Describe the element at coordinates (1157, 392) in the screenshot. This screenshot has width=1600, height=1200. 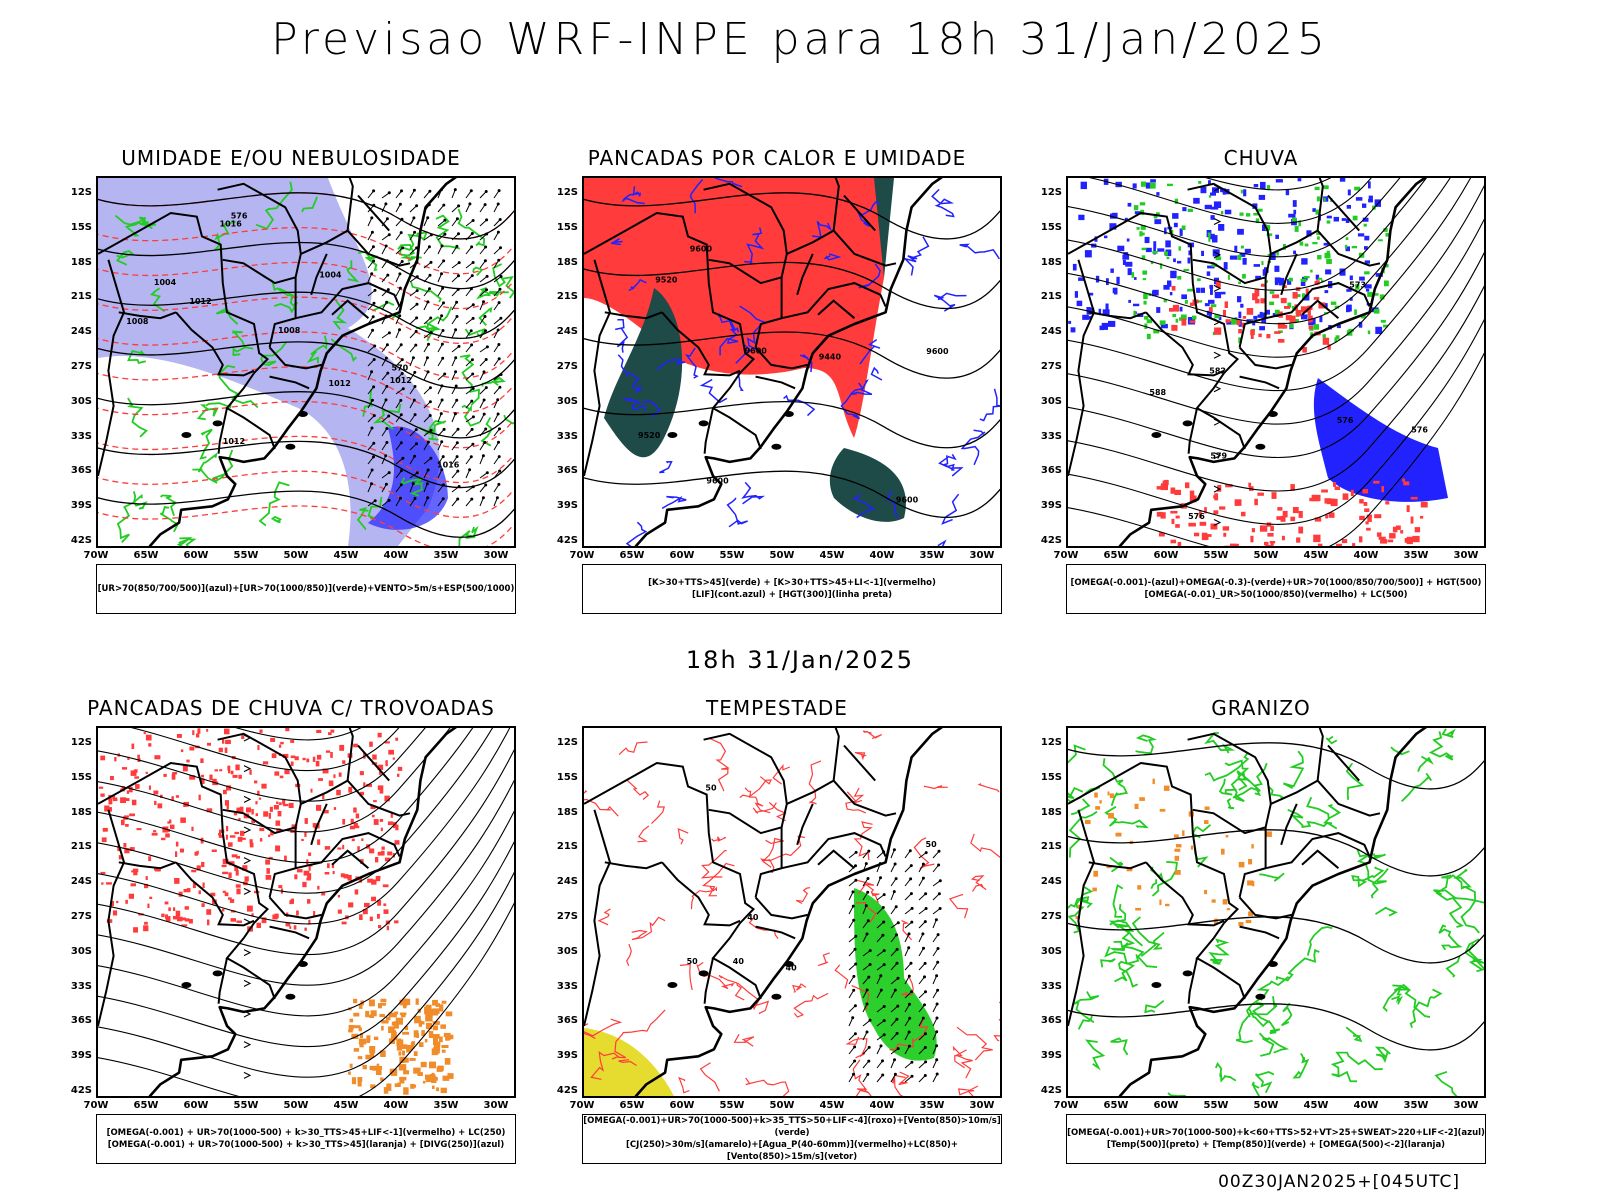
I see `contour-label: 588` at that location.